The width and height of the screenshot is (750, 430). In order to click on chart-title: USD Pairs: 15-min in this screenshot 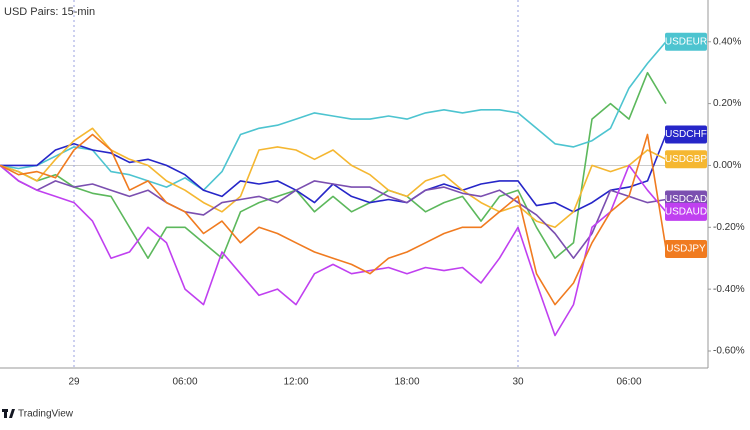, I will do `click(49, 12)`.